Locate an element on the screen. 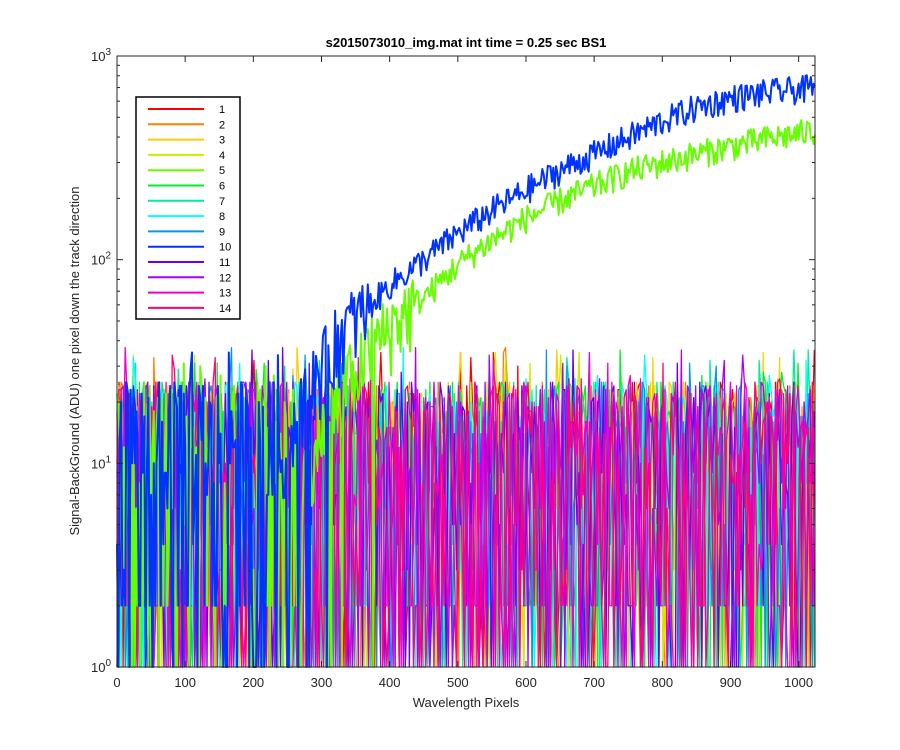  x-tick-label: 600 is located at coordinates (526, 682).